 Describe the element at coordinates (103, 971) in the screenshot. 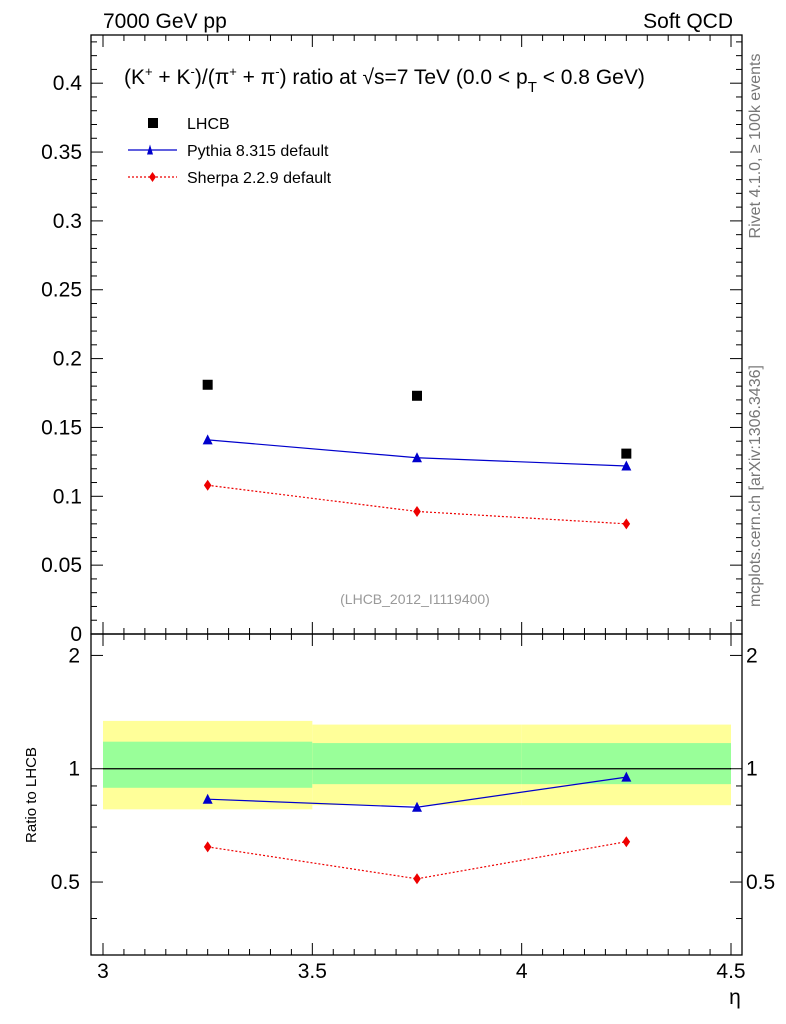

I see `x-tick-label: 3` at that location.